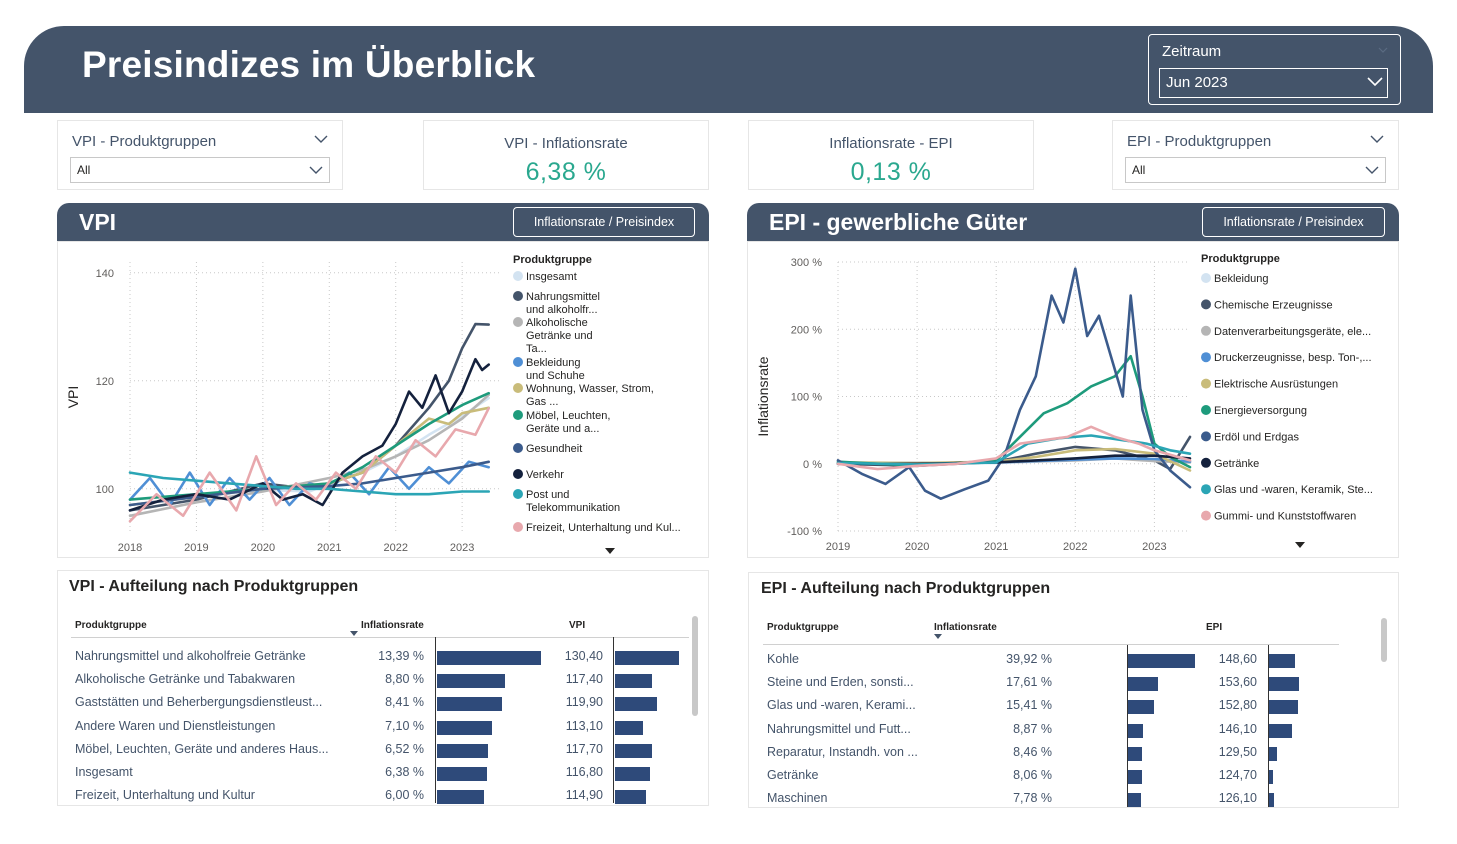 This screenshot has height=844, width=1457. I want to click on zeitraum-value: Jun 2023, so click(1197, 82).